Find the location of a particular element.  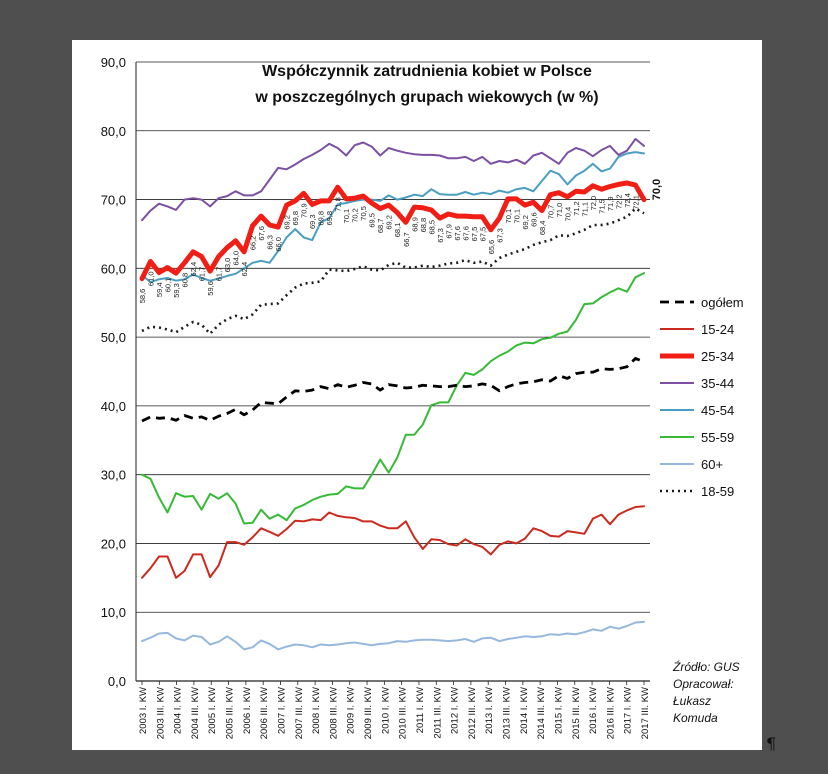

chart-title-line-2: w poszczególnych grupach wiekowych (w %) is located at coordinates (426, 97).